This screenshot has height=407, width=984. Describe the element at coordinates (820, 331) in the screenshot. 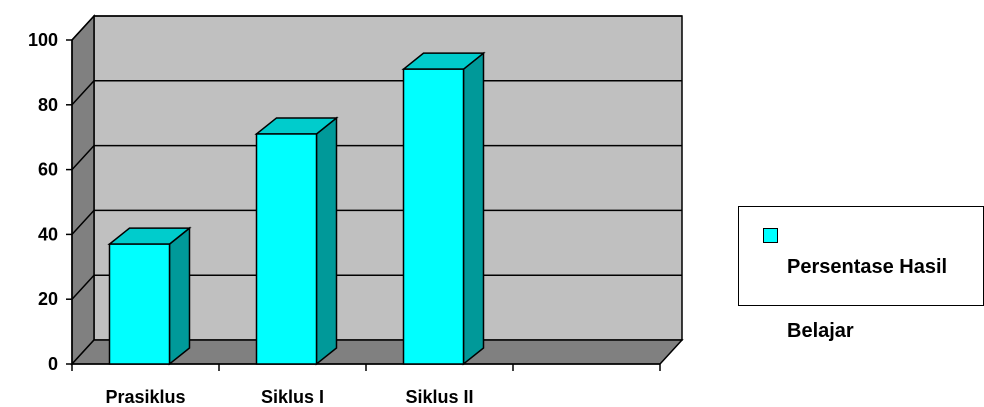

I see `legend-label-line-2: Belajar` at that location.